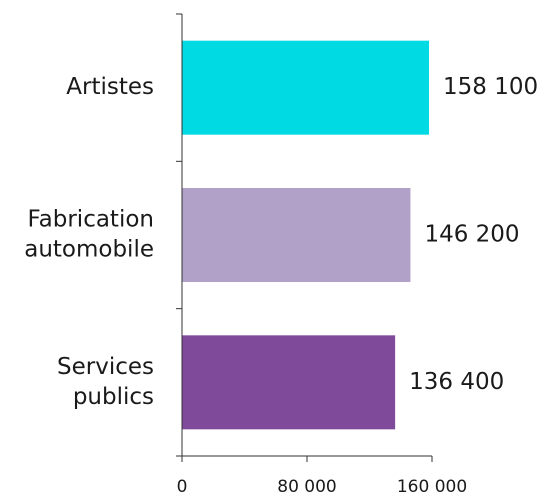  I want to click on category-label-line: publics, so click(113, 397).